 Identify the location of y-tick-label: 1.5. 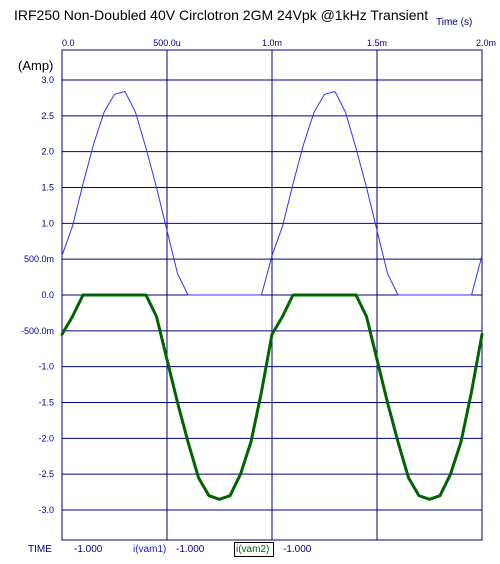
(47, 188).